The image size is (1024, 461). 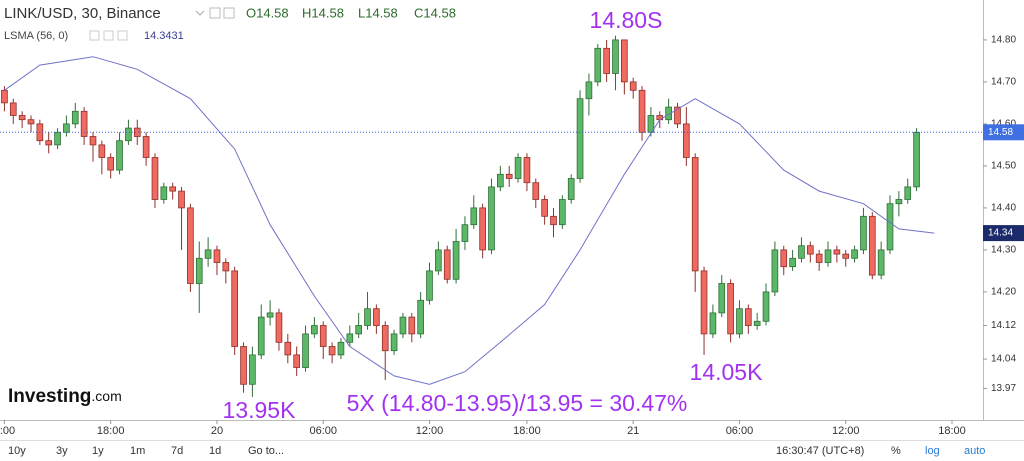 What do you see at coordinates (1003, 82) in the screenshot?
I see `y-tick-label: 14.70` at bounding box center [1003, 82].